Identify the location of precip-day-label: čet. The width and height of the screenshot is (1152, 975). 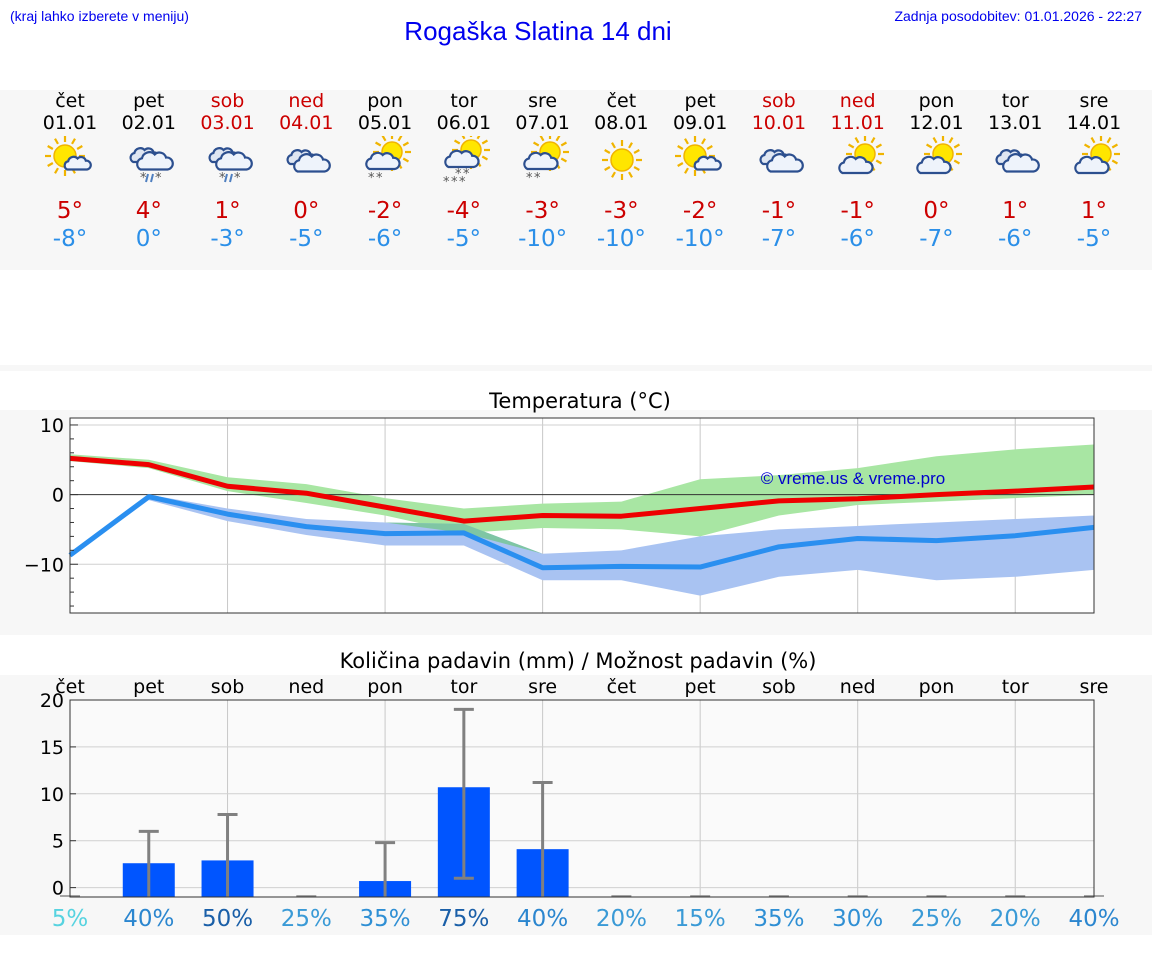
(622, 687).